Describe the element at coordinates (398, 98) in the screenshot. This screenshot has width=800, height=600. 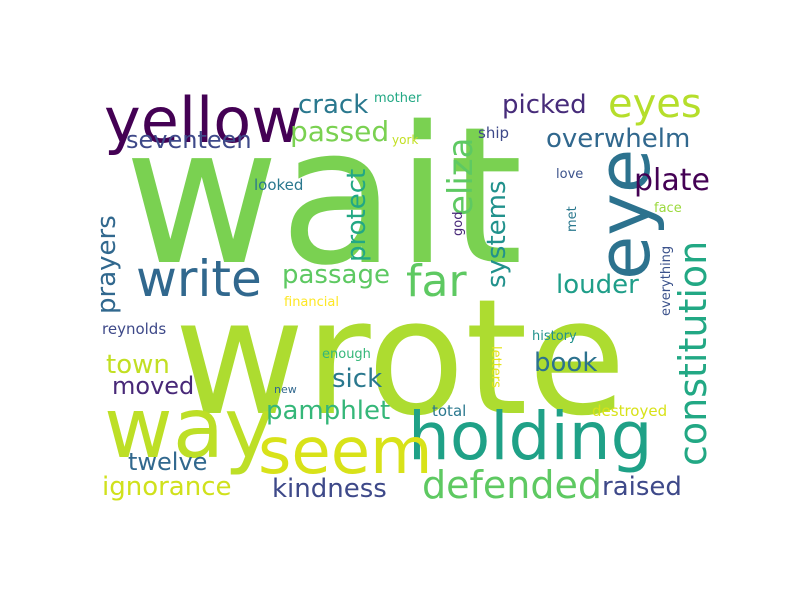
I see `word-mother: mother` at that location.